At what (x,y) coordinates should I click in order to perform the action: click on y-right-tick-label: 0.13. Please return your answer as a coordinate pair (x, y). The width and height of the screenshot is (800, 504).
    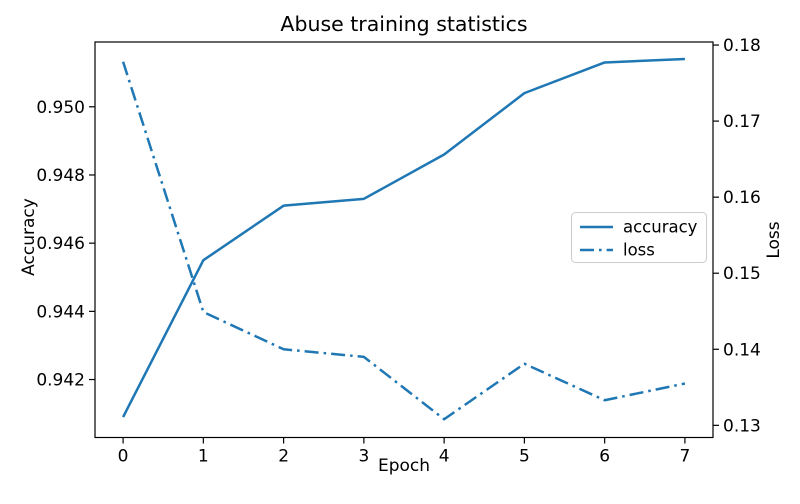
    Looking at the image, I should click on (742, 426).